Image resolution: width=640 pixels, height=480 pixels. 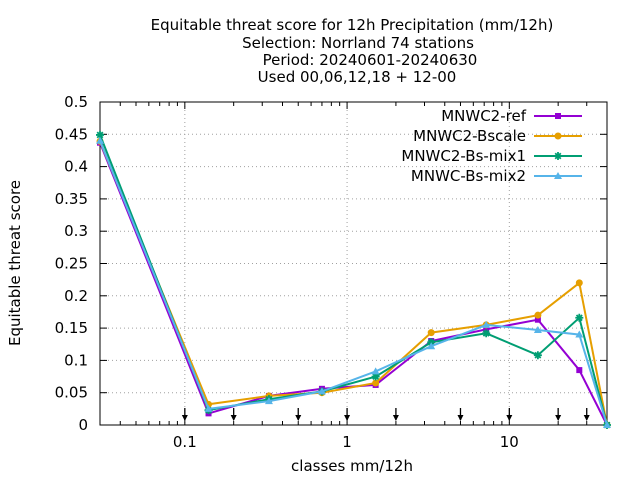 I want to click on x-tick-label: 1, so click(x=347, y=442).